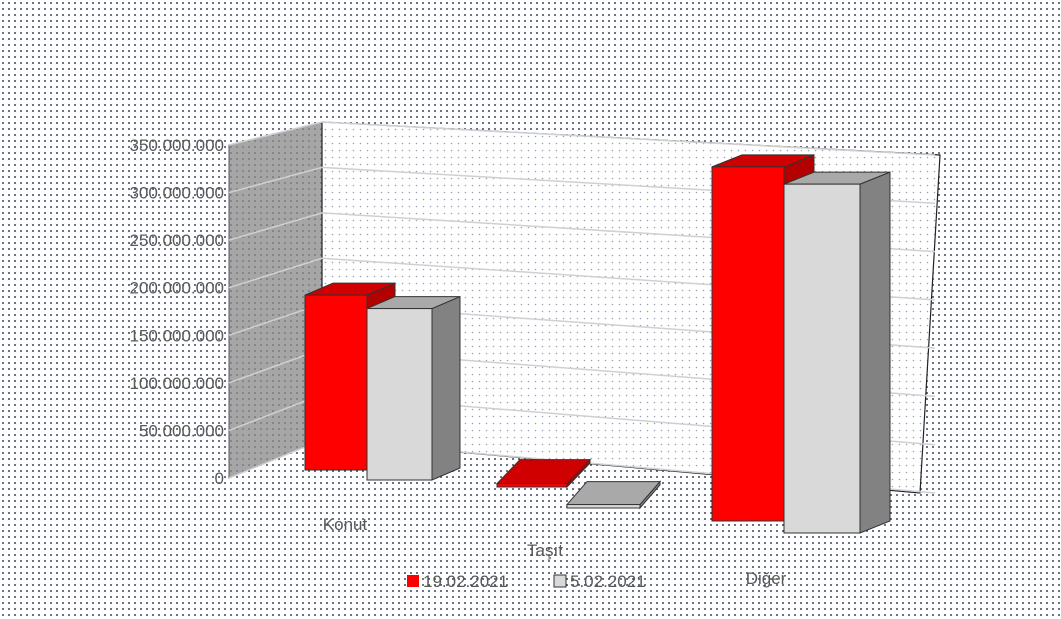 Image resolution: width=1061 pixels, height=619 pixels. I want to click on y-tick-label: 200.000.000, so click(176, 288).